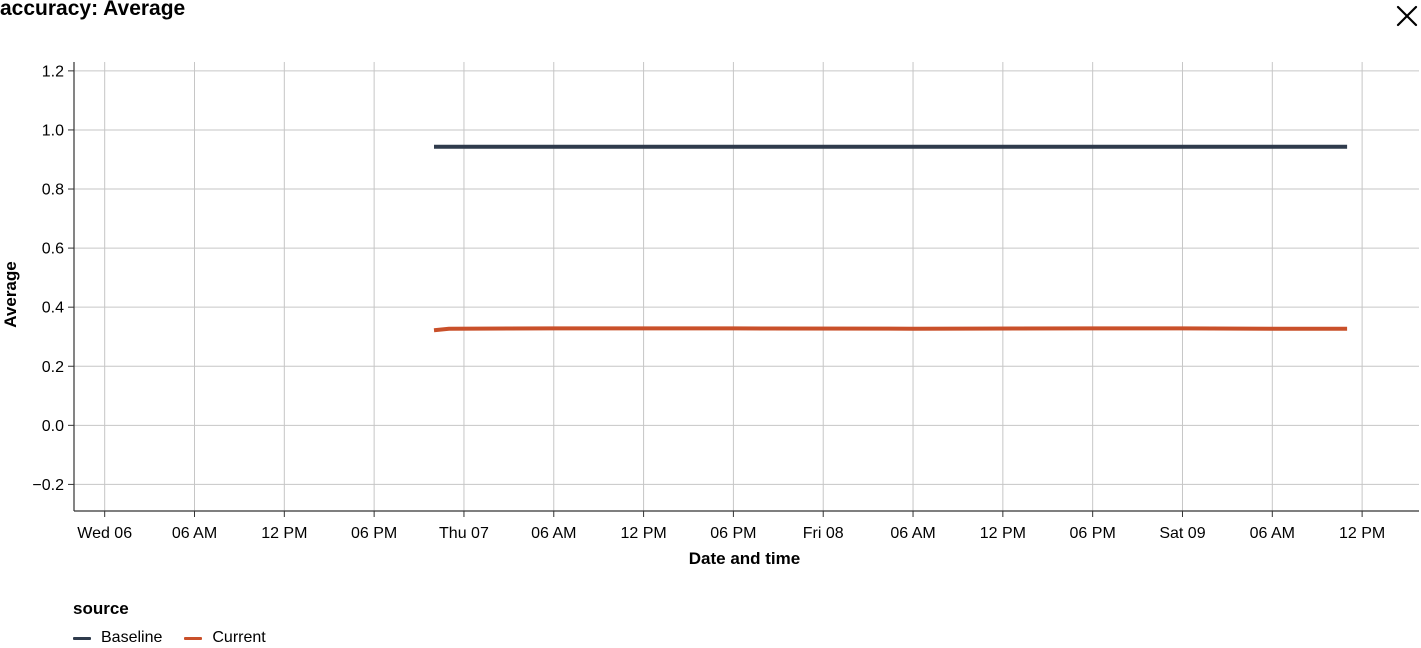 The height and width of the screenshot is (648, 1421). What do you see at coordinates (53, 426) in the screenshot?
I see `y-tick-label: 0.0` at bounding box center [53, 426].